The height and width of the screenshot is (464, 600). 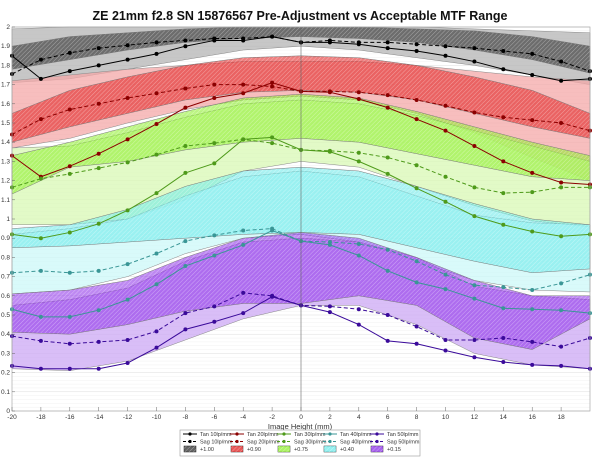 What do you see at coordinates (504, 417) in the screenshot?
I see `x-tick-label: 14` at bounding box center [504, 417].